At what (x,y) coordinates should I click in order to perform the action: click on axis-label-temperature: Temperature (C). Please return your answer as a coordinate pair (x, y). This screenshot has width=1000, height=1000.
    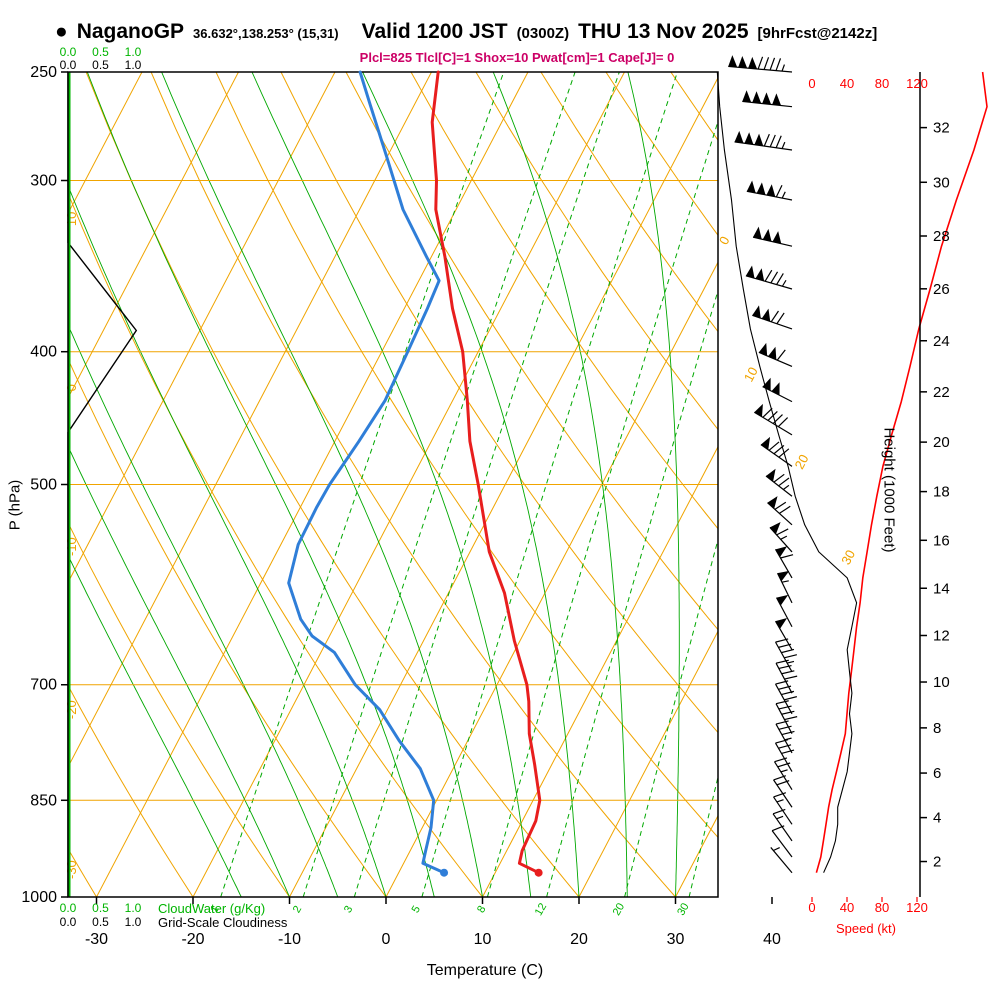
    Looking at the image, I should click on (485, 970).